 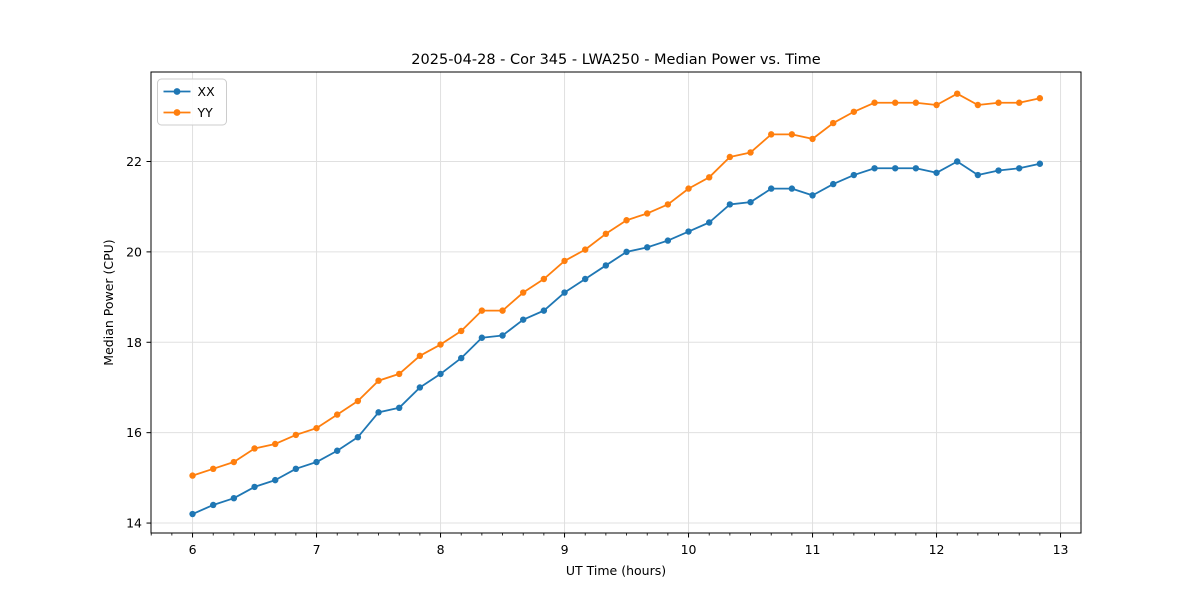 I want to click on x-tick-label: 9, so click(x=565, y=549).